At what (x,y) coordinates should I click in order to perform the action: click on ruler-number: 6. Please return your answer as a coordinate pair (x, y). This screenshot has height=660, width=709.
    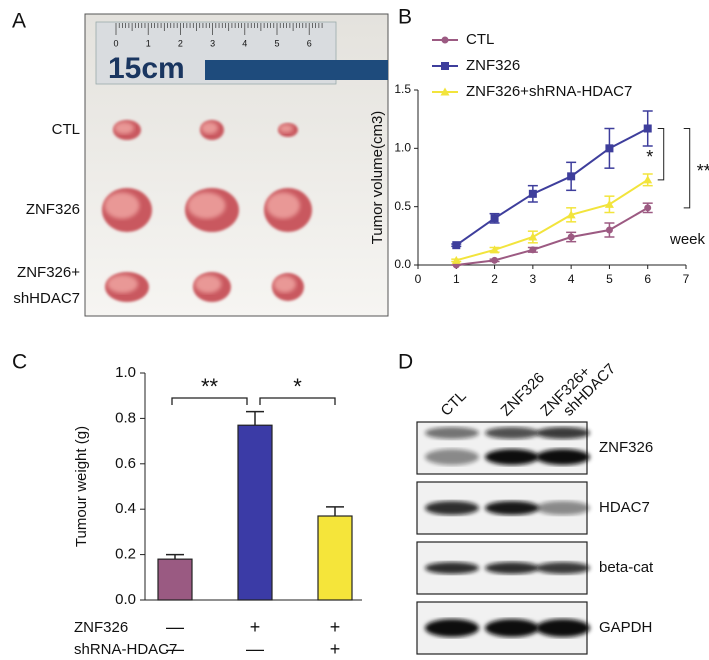
    Looking at the image, I should click on (309, 43).